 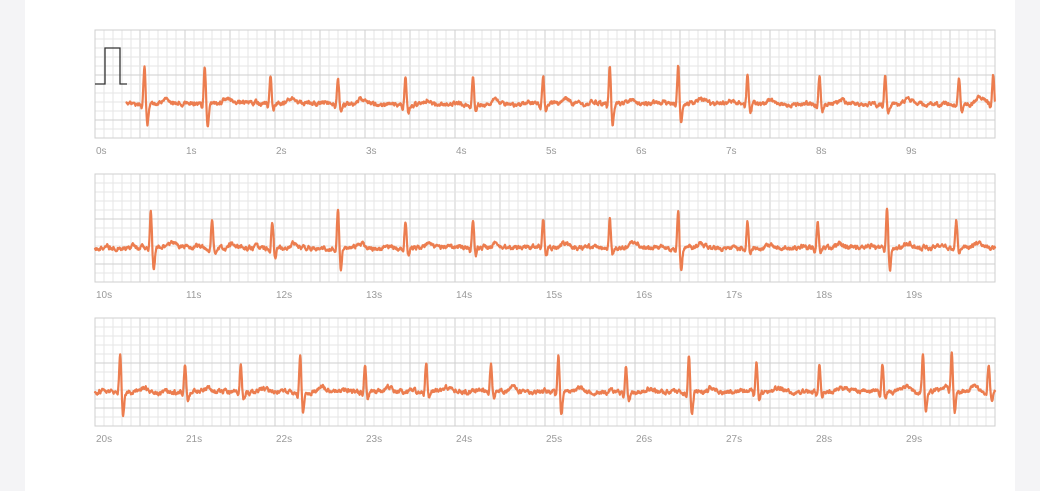 What do you see at coordinates (914, 439) in the screenshot?
I see `time-tick-label: 29s` at bounding box center [914, 439].